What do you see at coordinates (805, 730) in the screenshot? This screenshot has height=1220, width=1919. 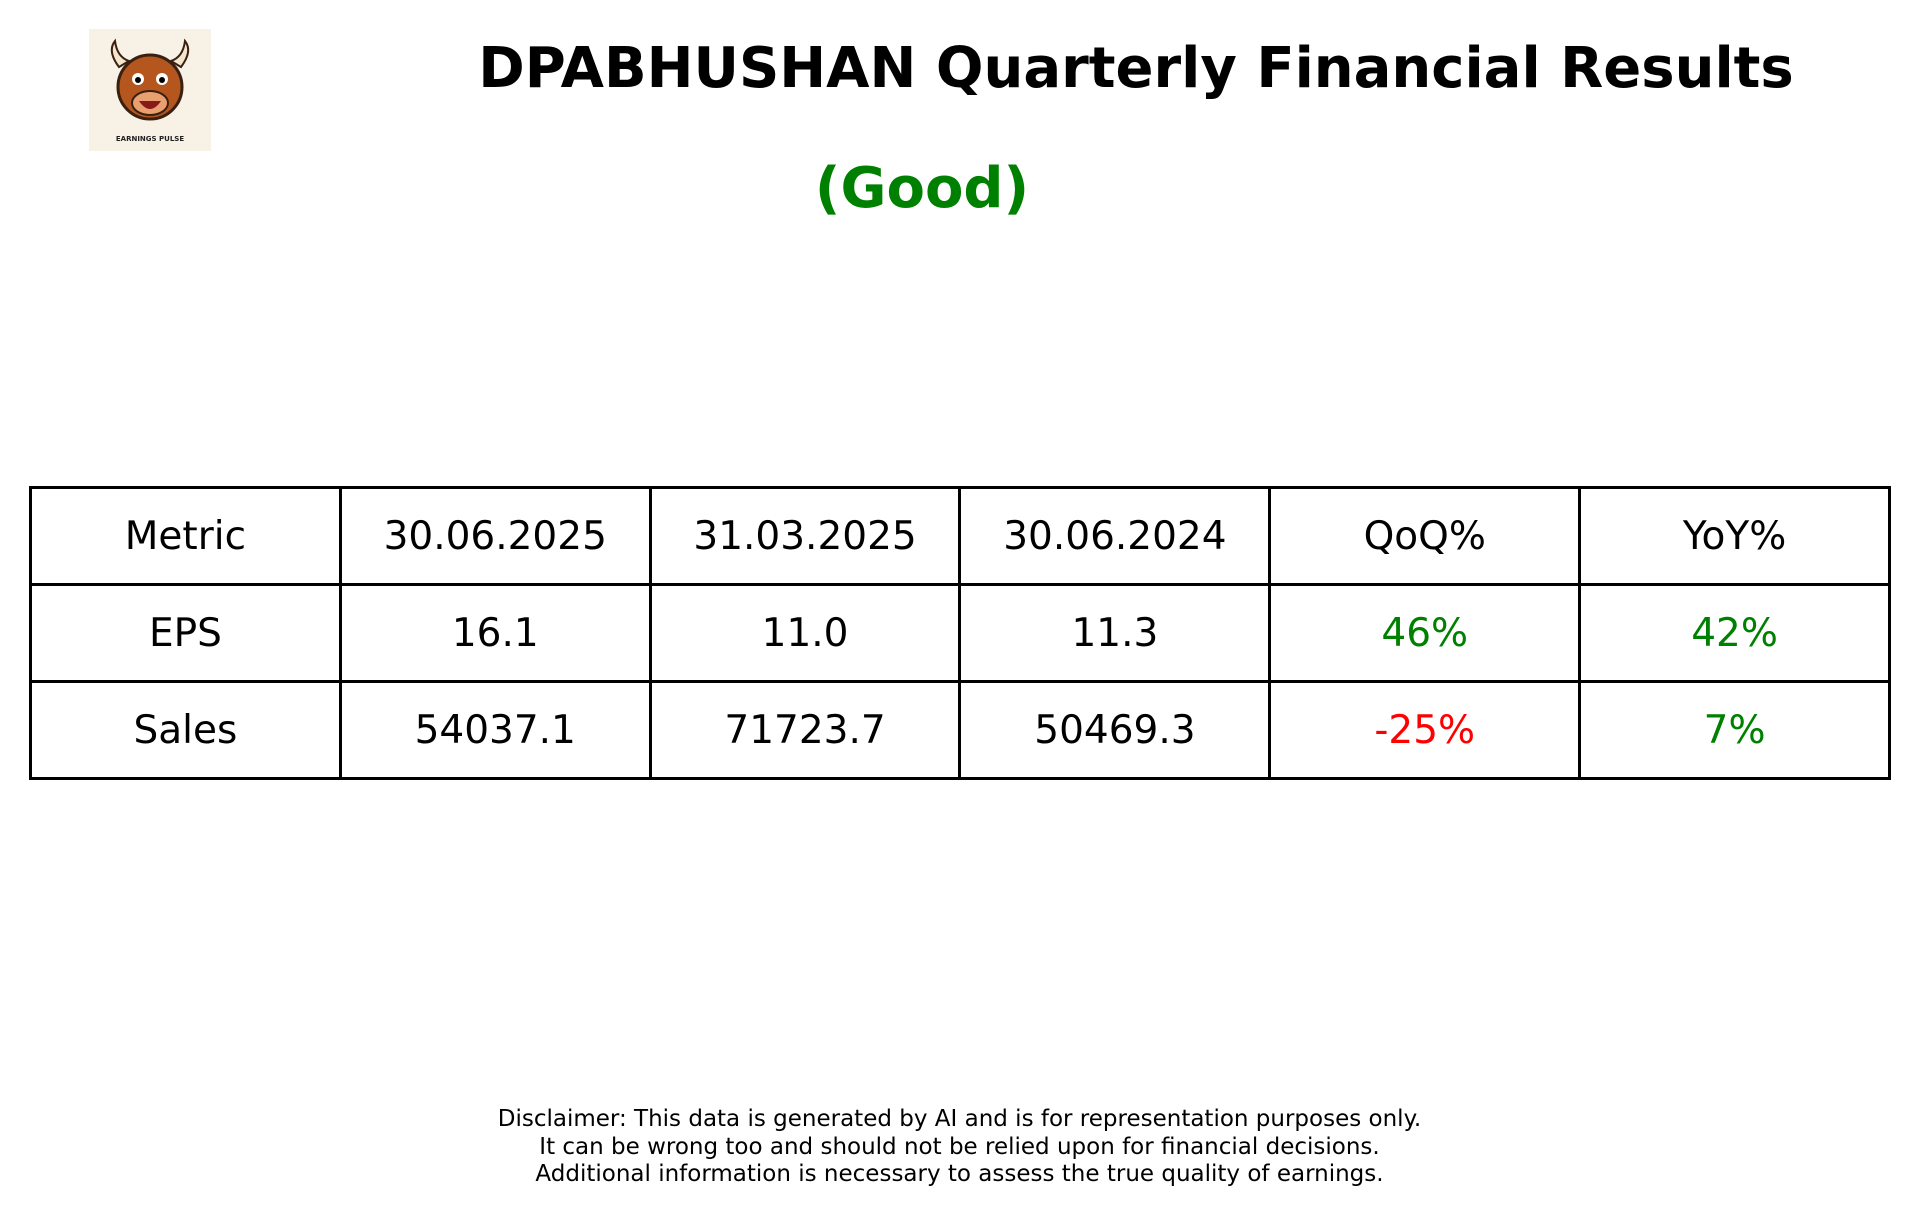 I see `cell: 71723.7` at bounding box center [805, 730].